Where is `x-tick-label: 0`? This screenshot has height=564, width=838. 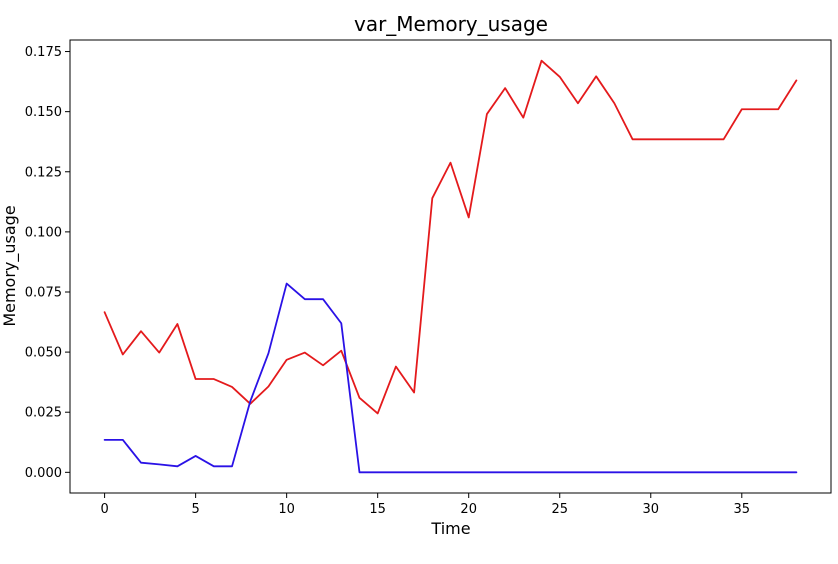
x-tick-label: 0 is located at coordinates (104, 509).